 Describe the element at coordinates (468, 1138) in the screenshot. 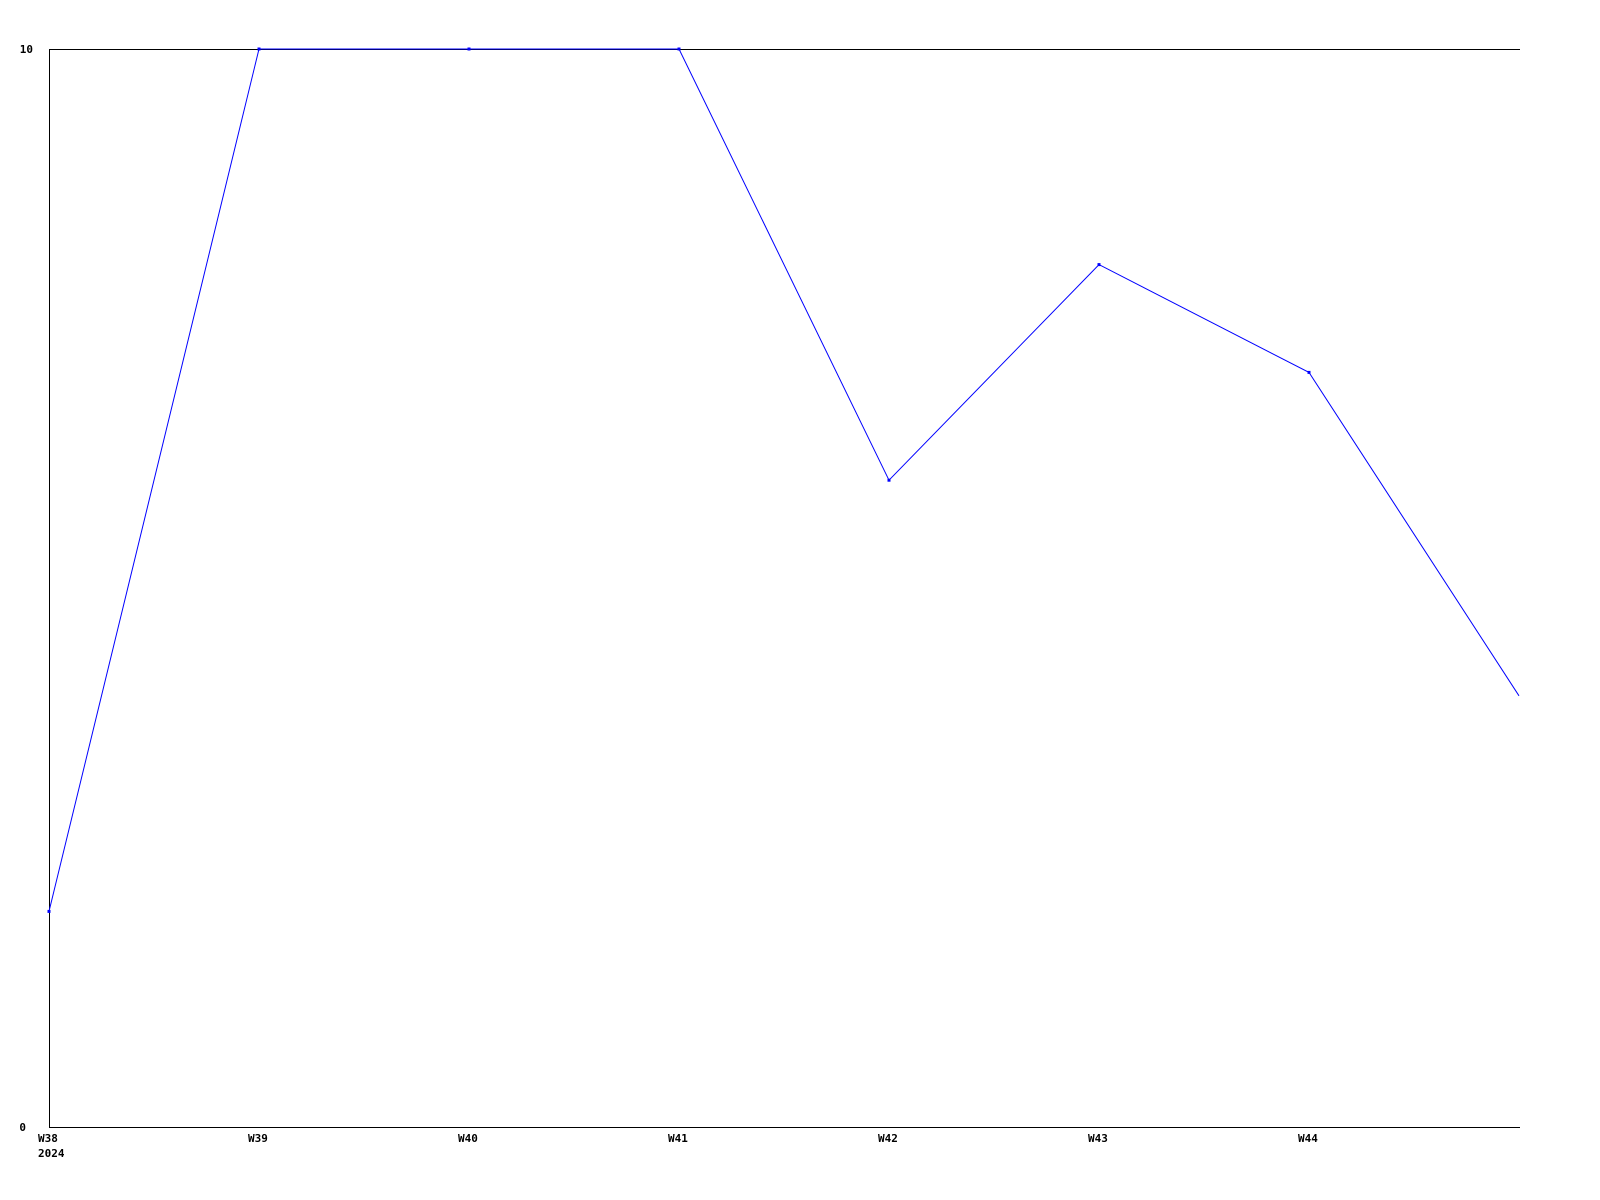

I see `x-tick-label: W40` at that location.